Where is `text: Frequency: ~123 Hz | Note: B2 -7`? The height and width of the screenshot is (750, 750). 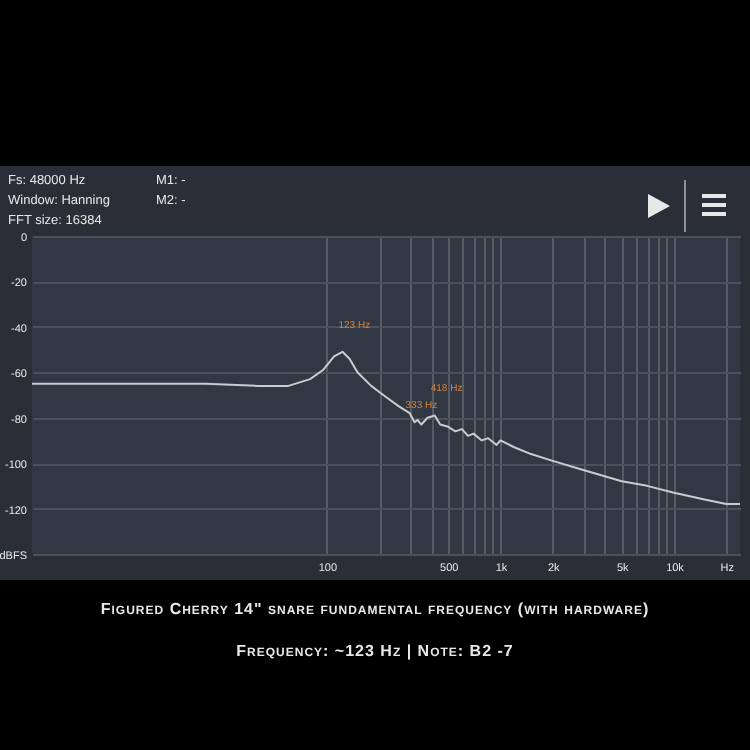
text: Frequency: ~123 Hz | Note: B2 -7 is located at coordinates (375, 651).